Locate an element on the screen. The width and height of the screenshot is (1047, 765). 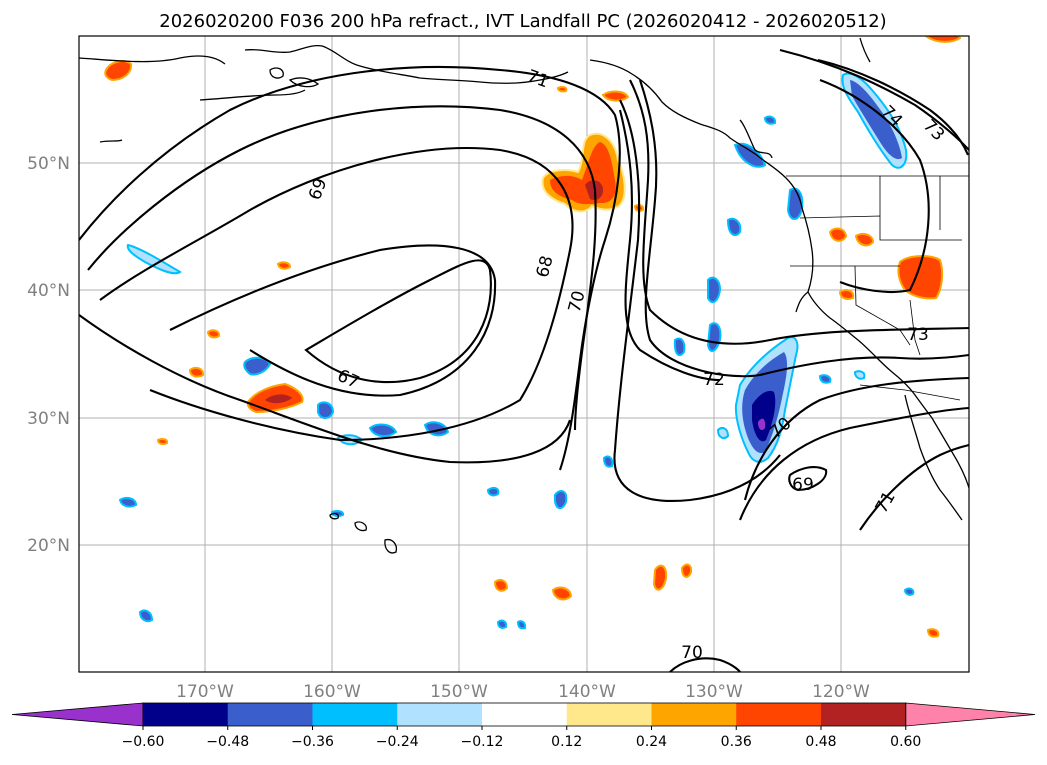
colorbar-tick-label: −0.24 is located at coordinates (397, 742).